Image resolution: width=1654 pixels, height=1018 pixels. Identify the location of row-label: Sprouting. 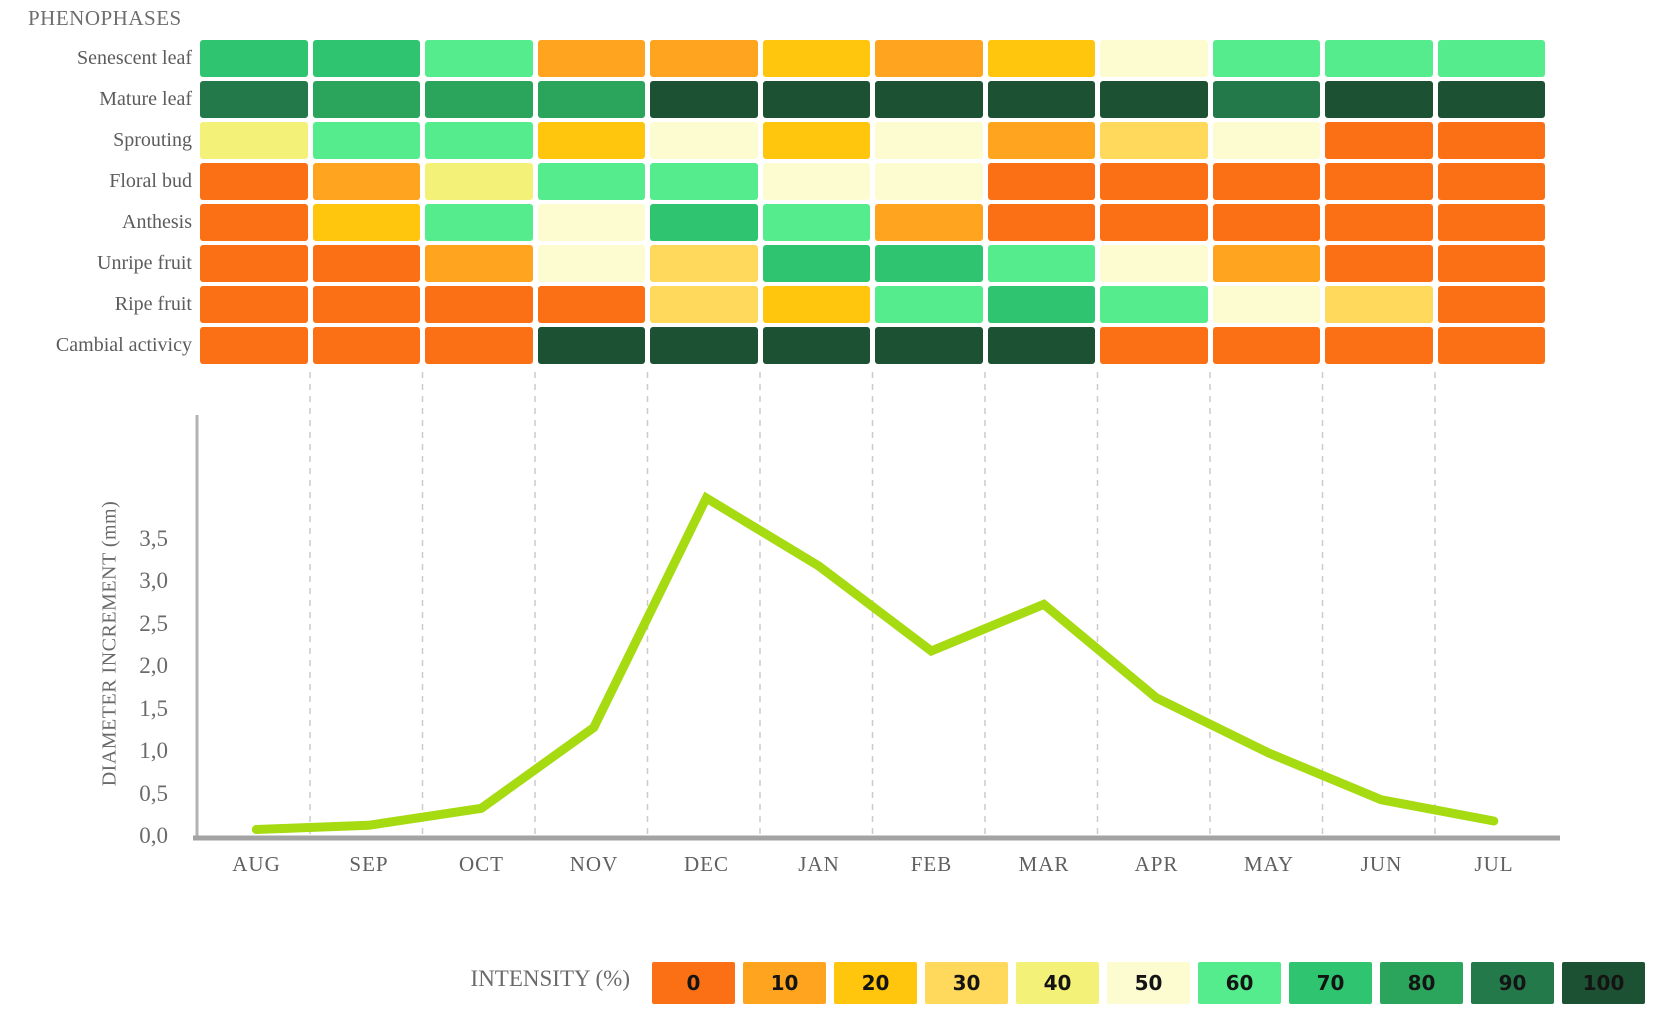
(152, 140).